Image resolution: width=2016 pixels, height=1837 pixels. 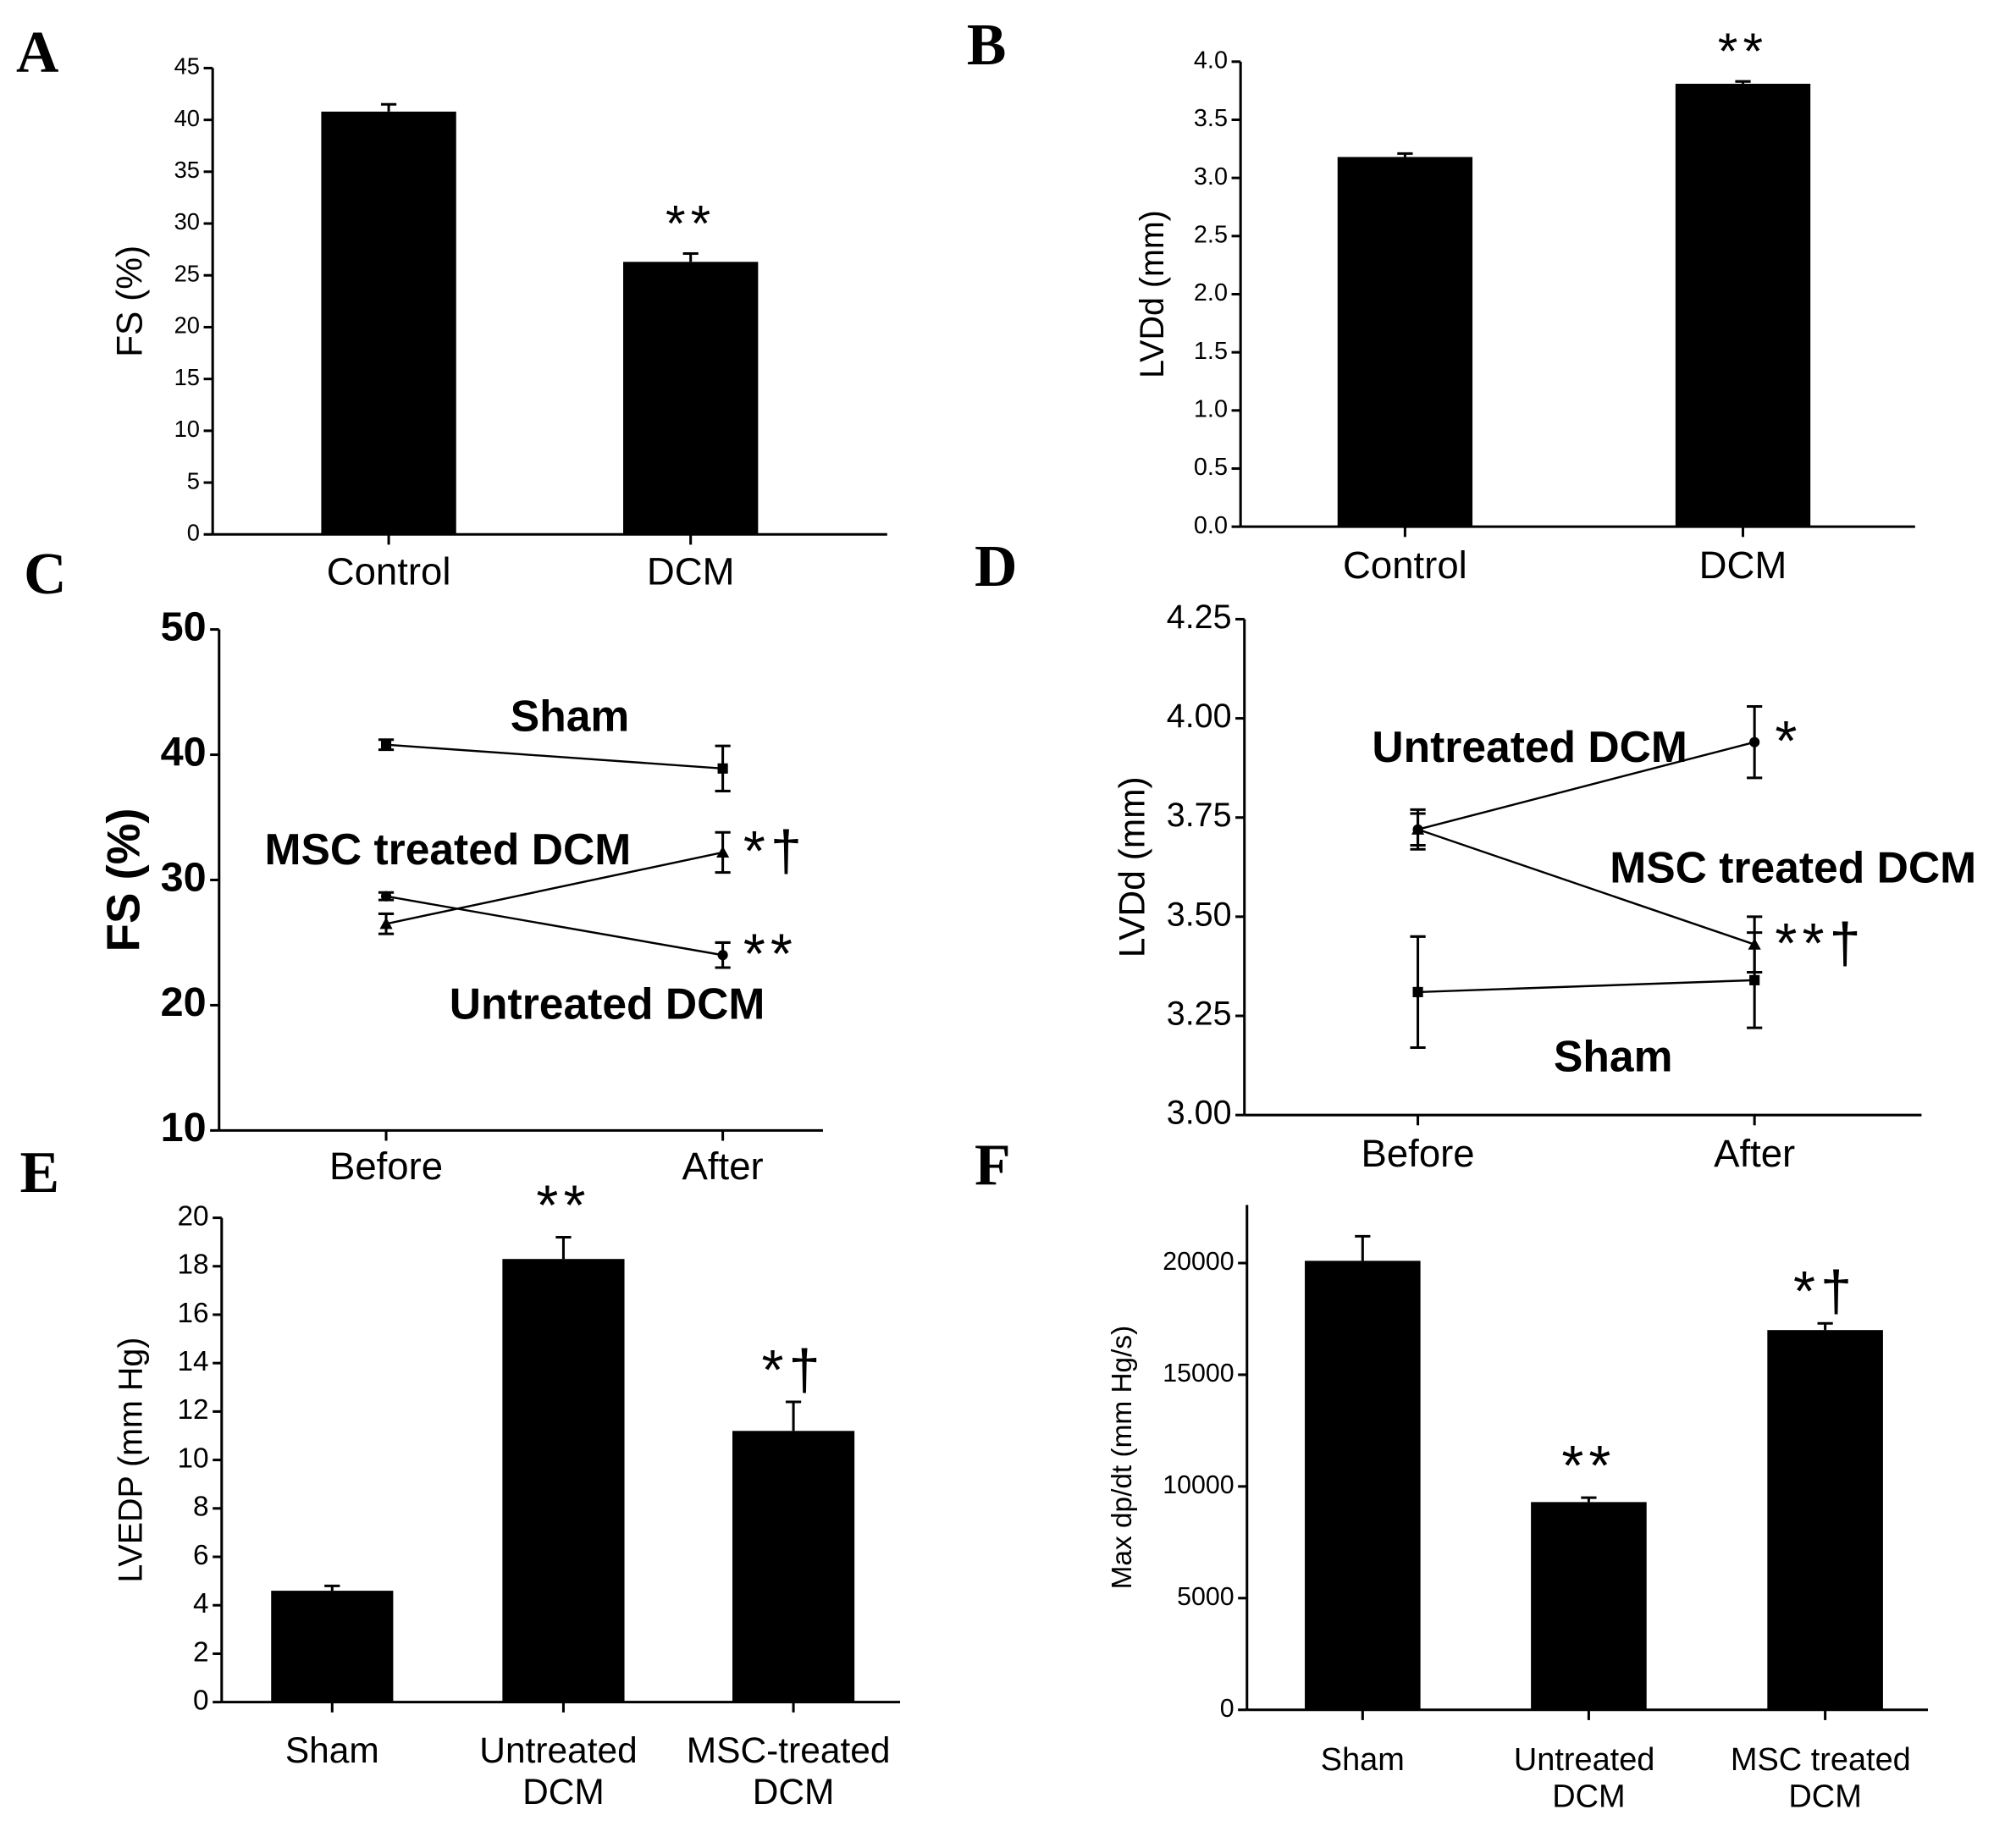 What do you see at coordinates (1788, 741) in the screenshot?
I see `significance-label: *` at bounding box center [1788, 741].